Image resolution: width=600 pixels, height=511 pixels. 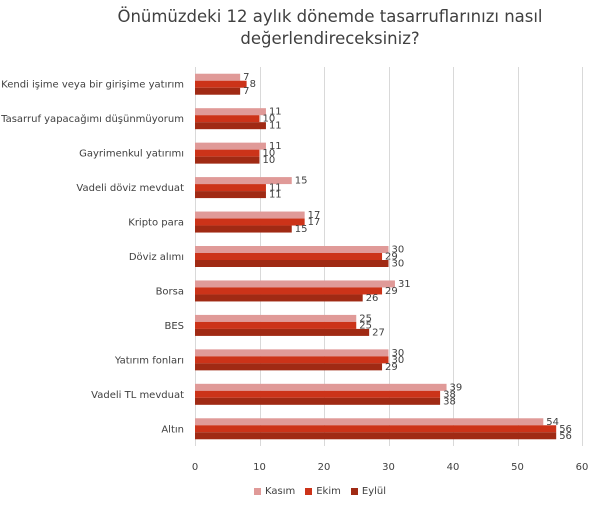 What do you see at coordinates (552, 422) in the screenshot?
I see `value-label: 54` at bounding box center [552, 422].